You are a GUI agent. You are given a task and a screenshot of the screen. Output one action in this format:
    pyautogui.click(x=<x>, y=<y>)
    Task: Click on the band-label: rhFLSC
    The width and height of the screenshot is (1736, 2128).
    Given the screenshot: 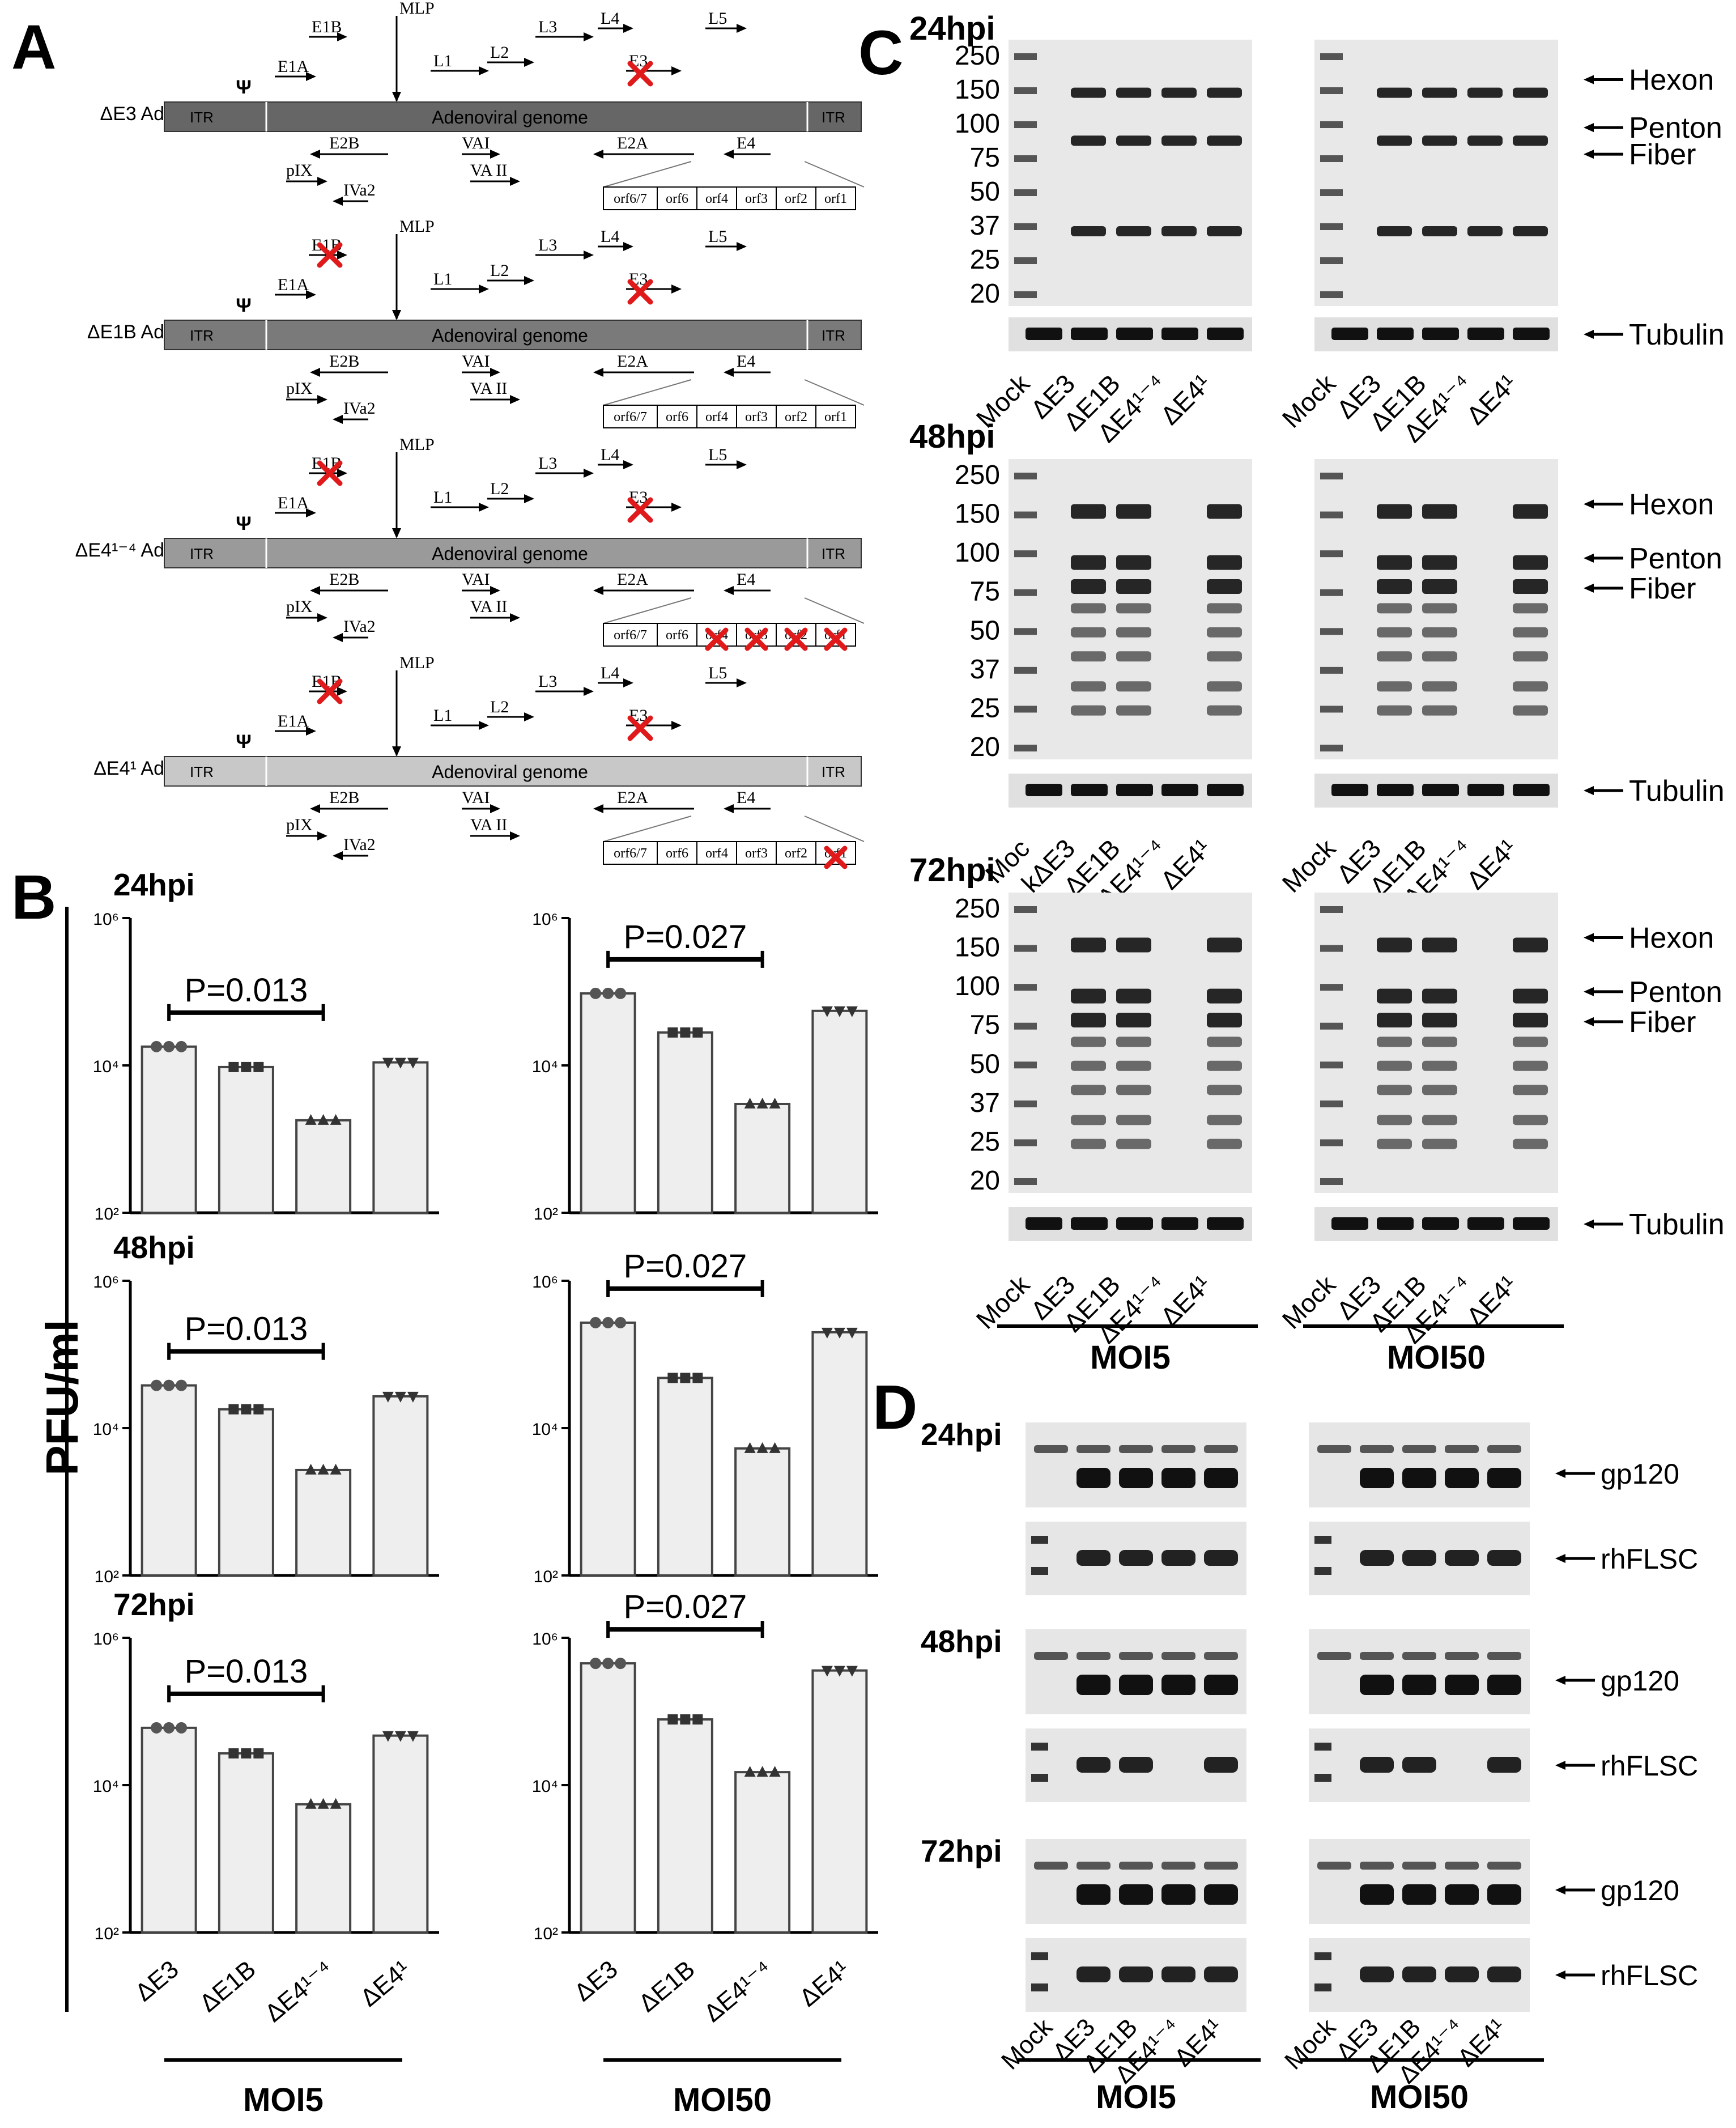 What is the action you would take?
    pyautogui.click(x=1650, y=1559)
    